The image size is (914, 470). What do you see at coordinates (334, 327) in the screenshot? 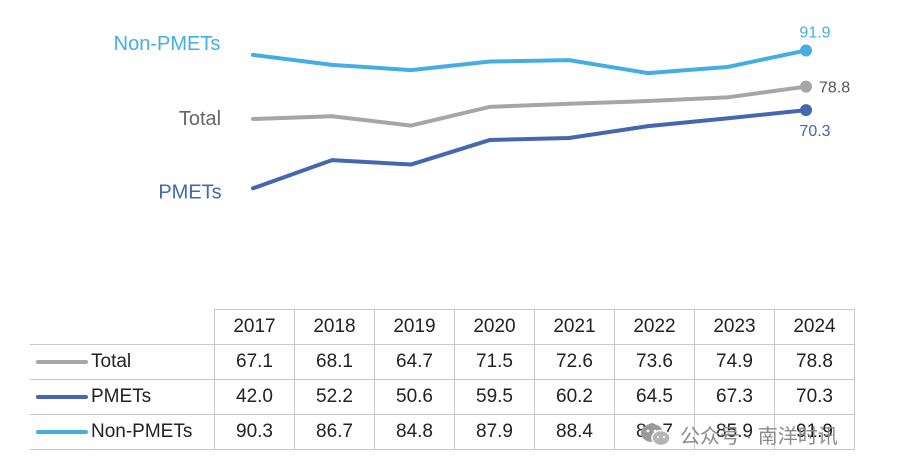
I see `year-header: 2018` at bounding box center [334, 327].